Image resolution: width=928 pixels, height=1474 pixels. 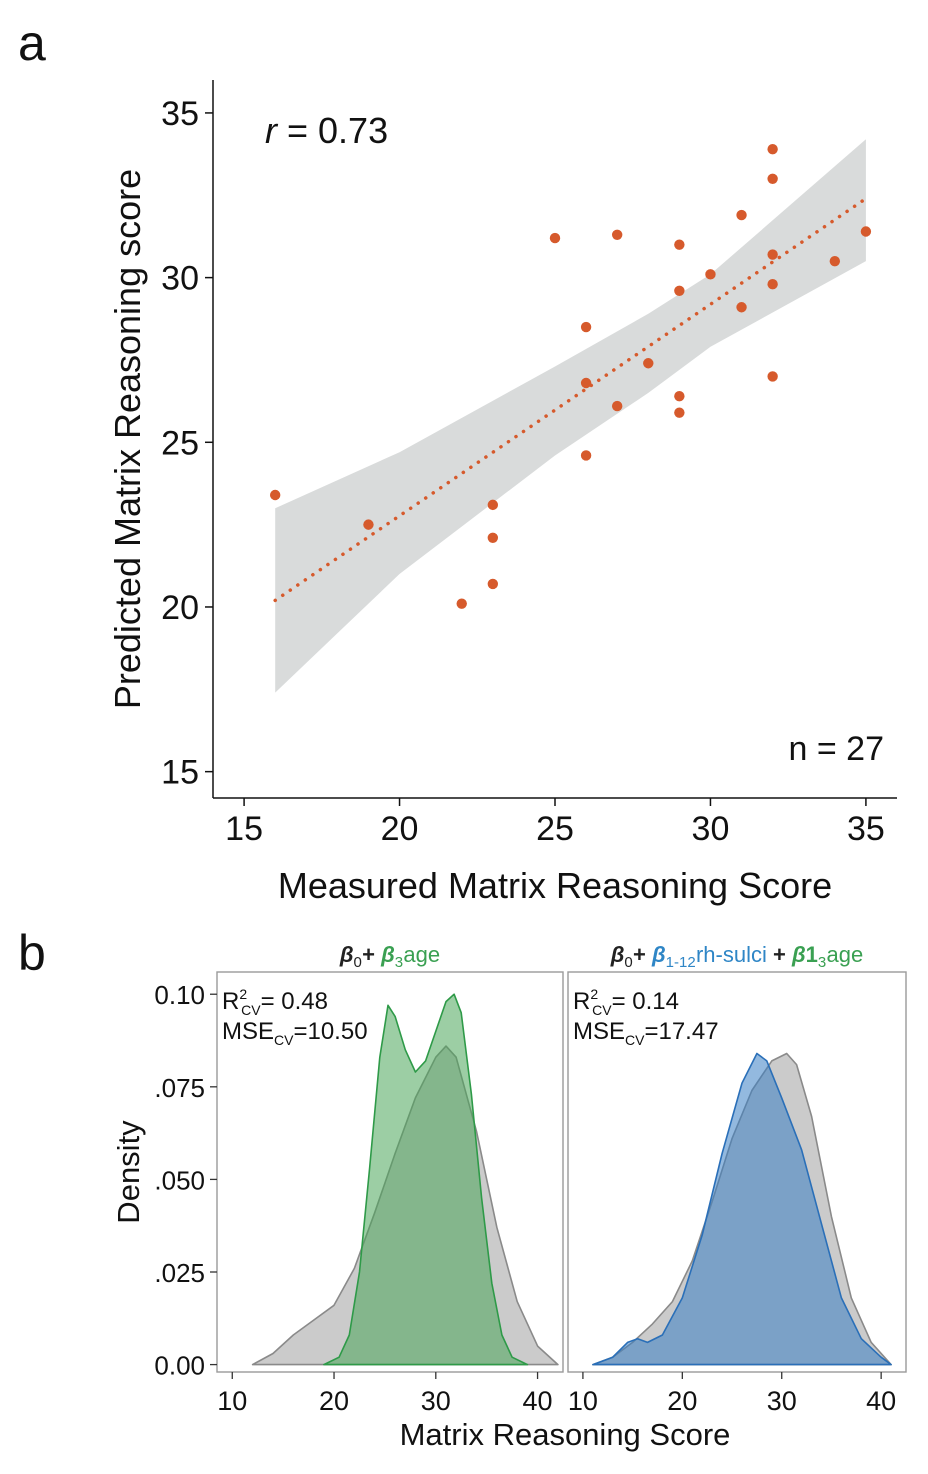 I want to click on panel-title: β0 + β1-12 rh-sulci + β13 age, so click(x=736, y=956).